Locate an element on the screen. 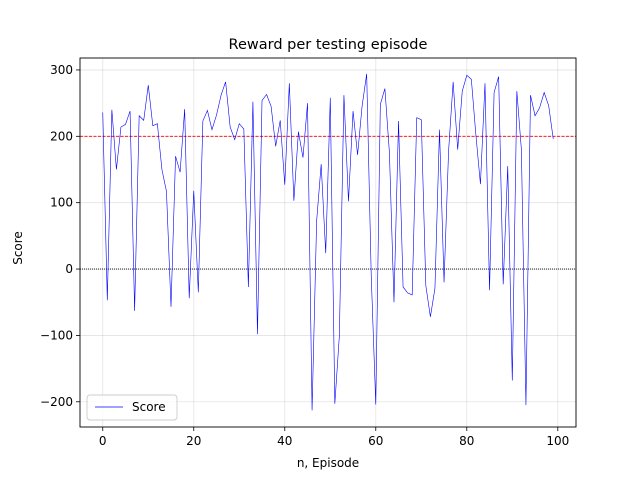  x-tick-label: 80 is located at coordinates (466, 441).